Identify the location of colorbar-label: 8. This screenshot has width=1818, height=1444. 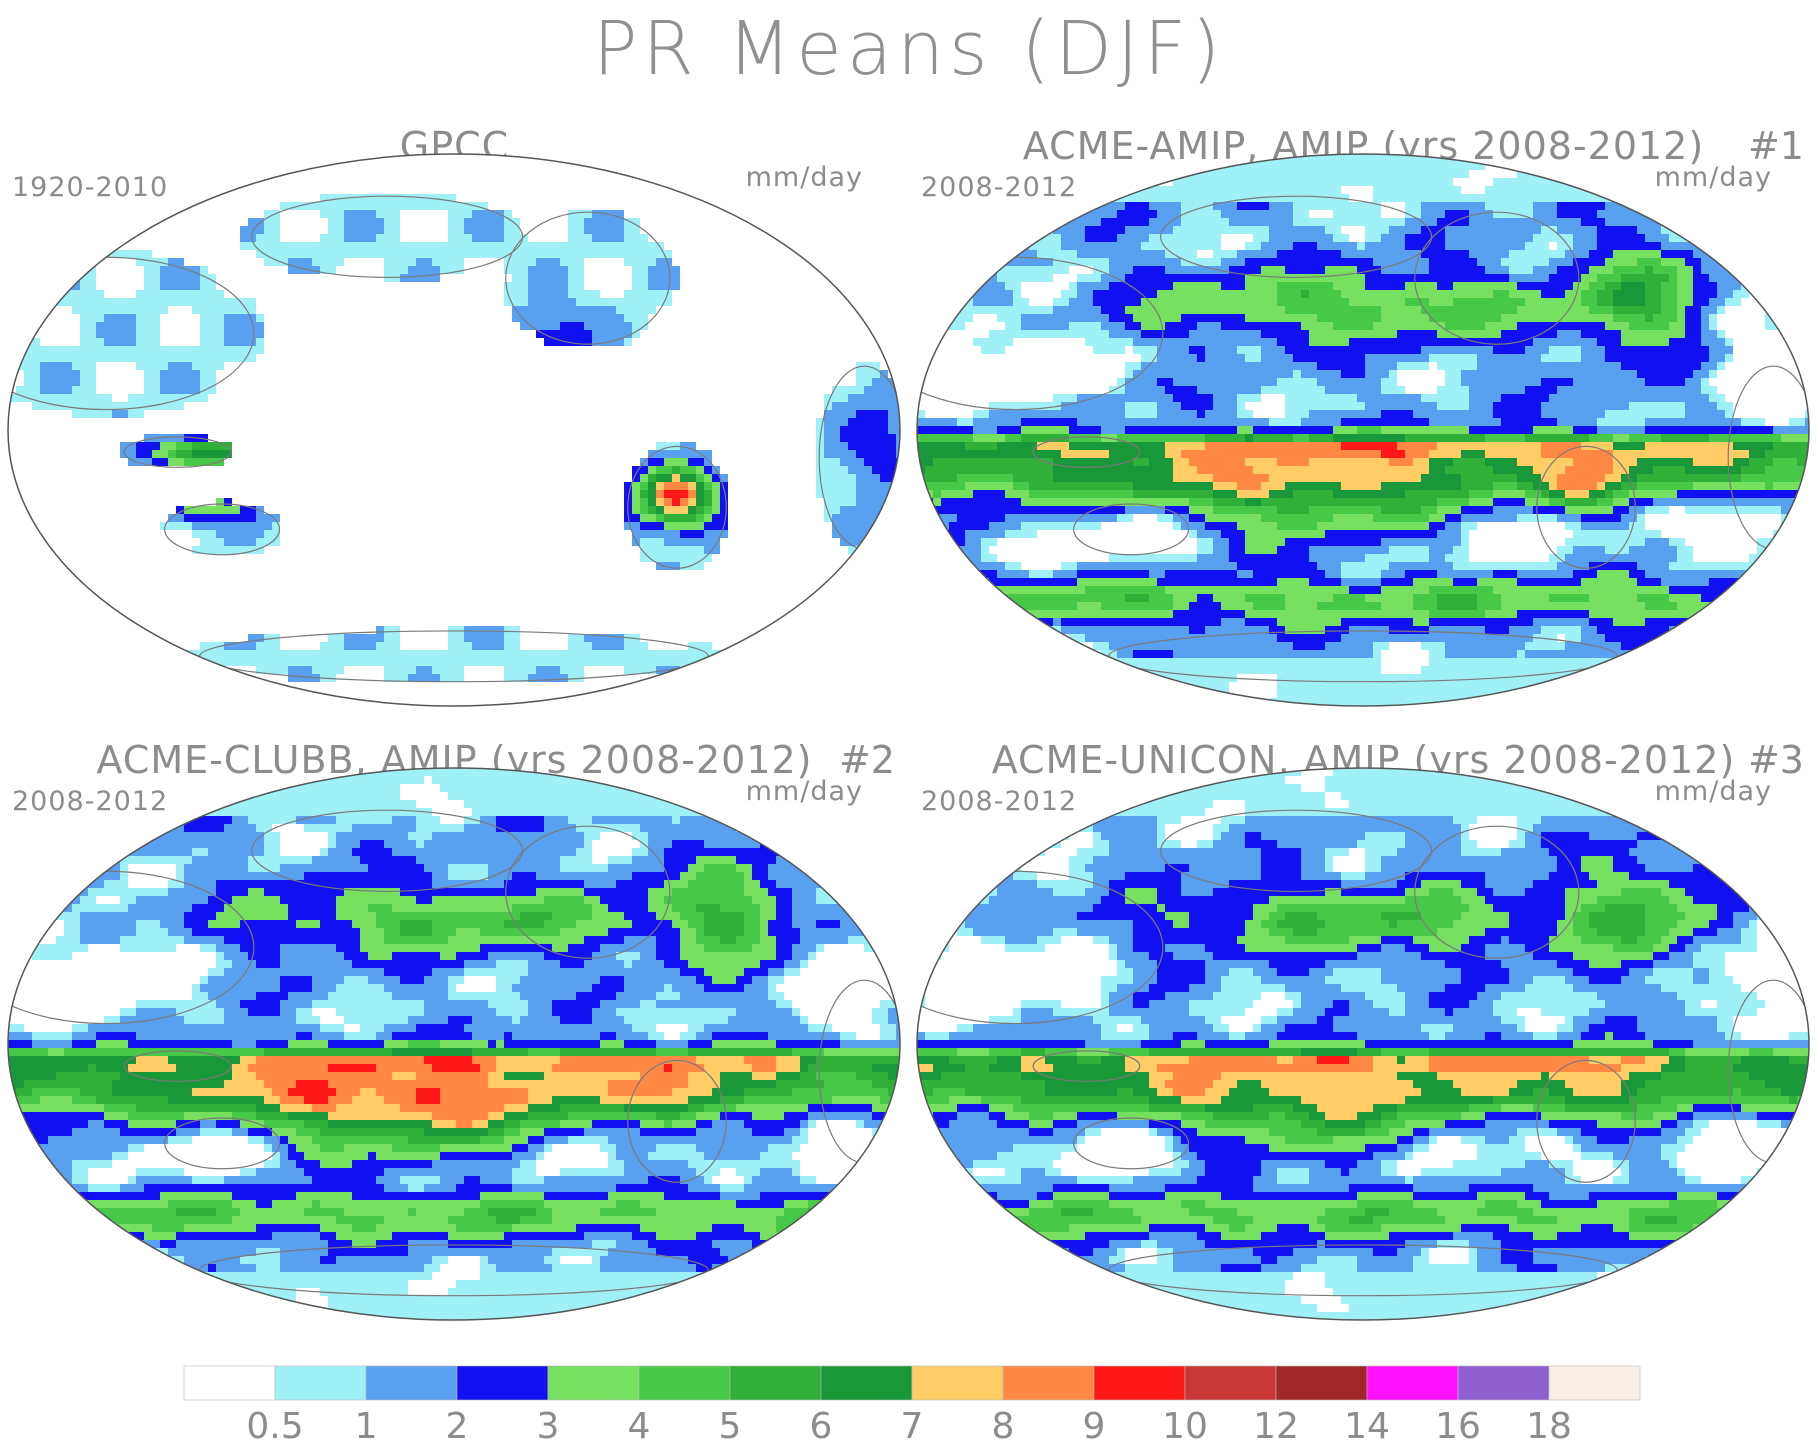
(1003, 1425).